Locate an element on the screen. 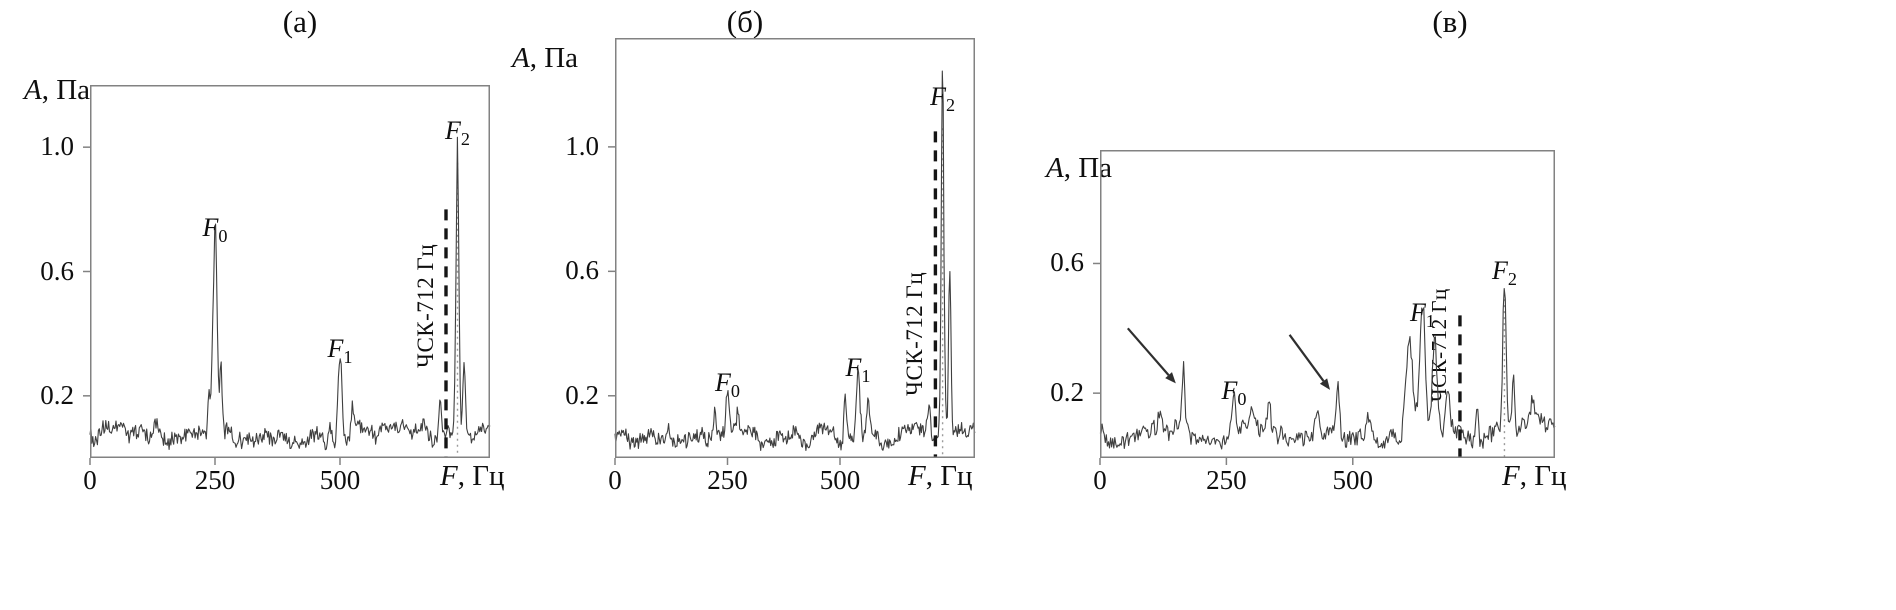 This screenshot has height=610, width=1896. panel-title: (а) is located at coordinates (300, 21).